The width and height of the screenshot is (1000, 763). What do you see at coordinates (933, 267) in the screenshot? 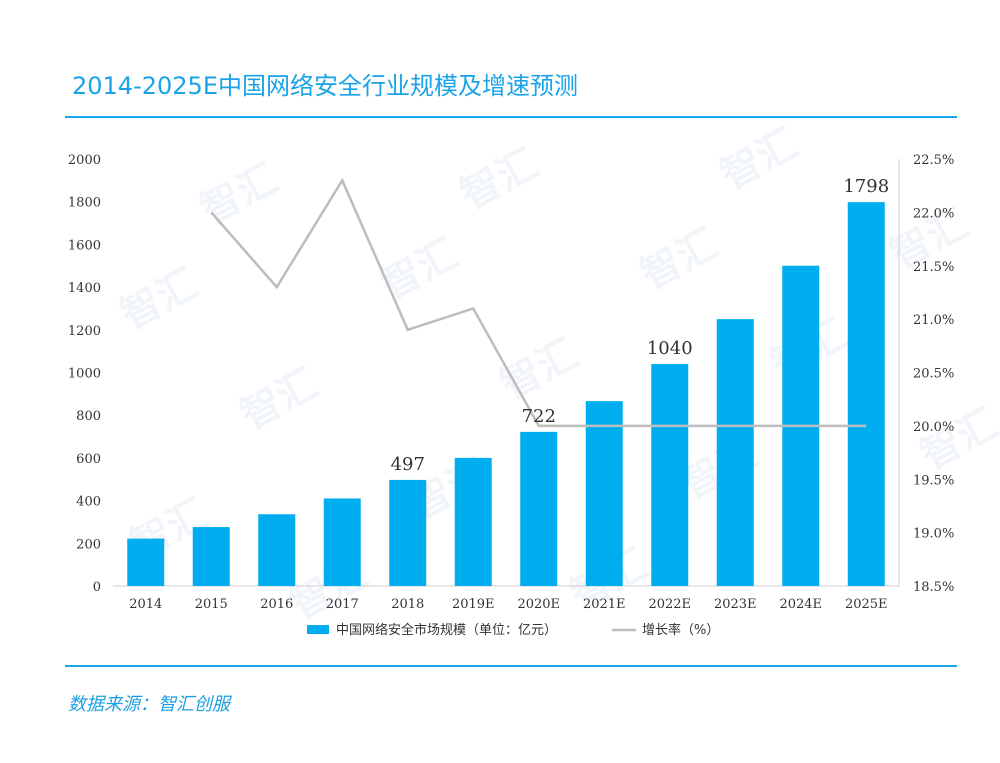
I see `y-right-tick-label: 21.5%` at bounding box center [933, 267].